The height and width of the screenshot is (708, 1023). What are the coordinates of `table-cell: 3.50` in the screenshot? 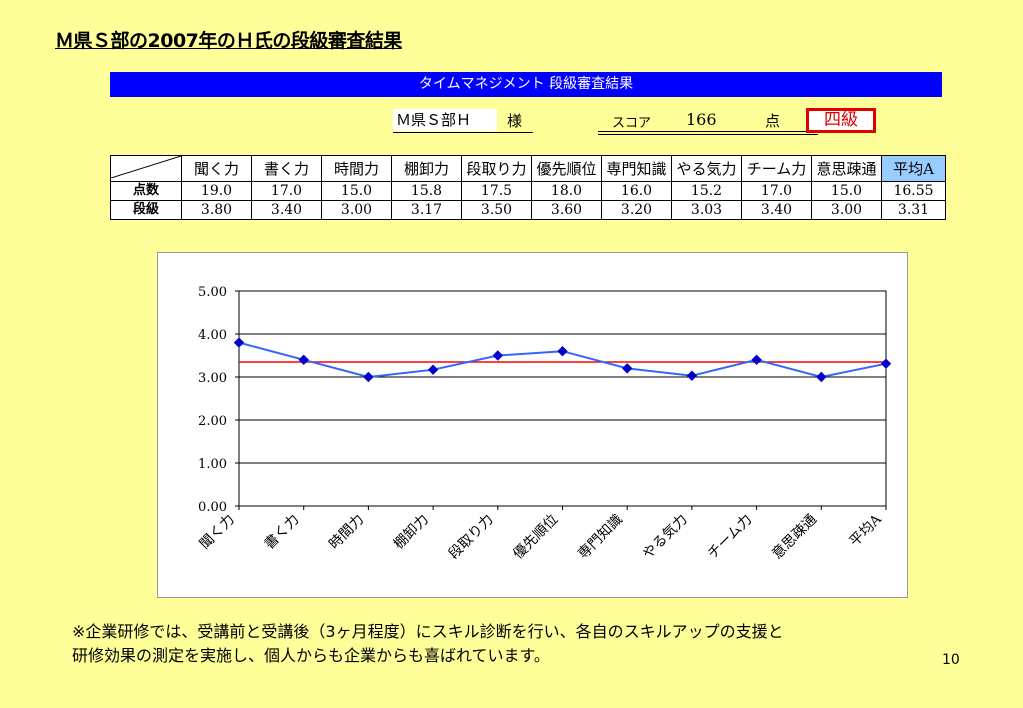 It's located at (496, 210).